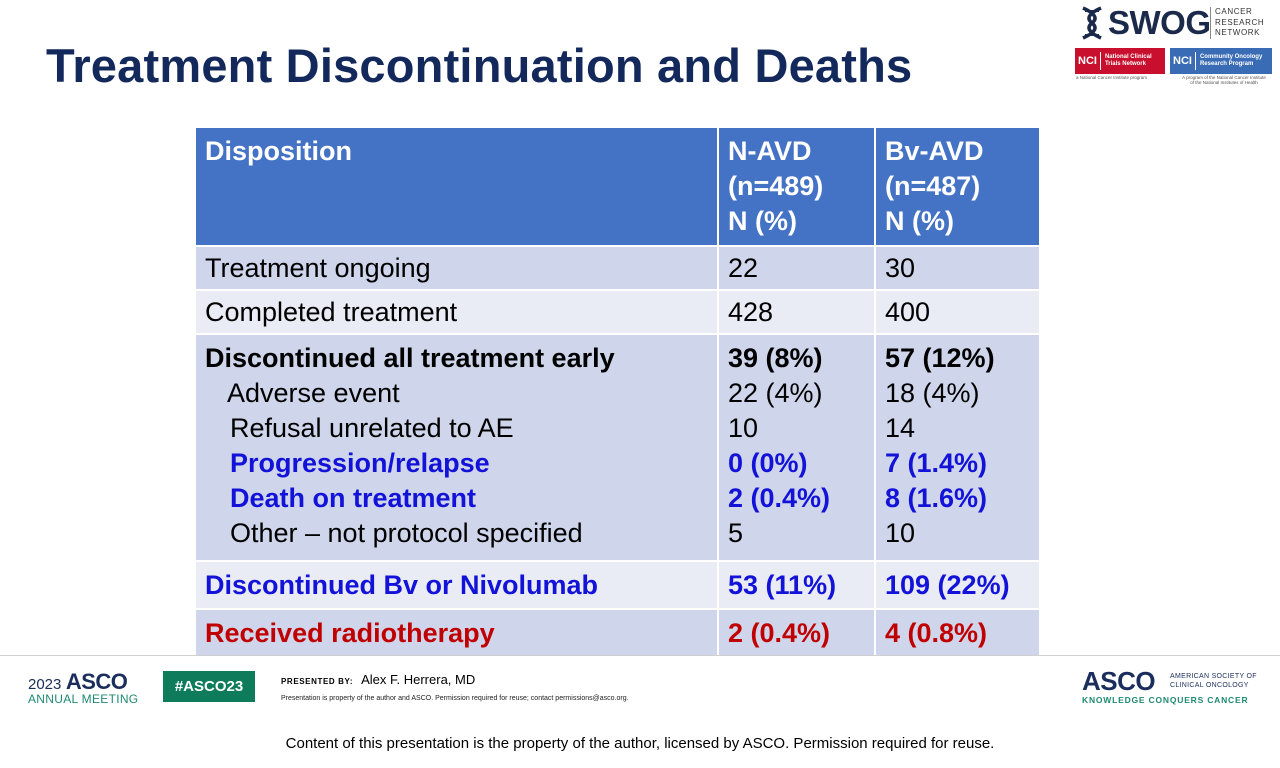  What do you see at coordinates (456, 268) in the screenshot?
I see `row-label: Treatment ongoing` at bounding box center [456, 268].